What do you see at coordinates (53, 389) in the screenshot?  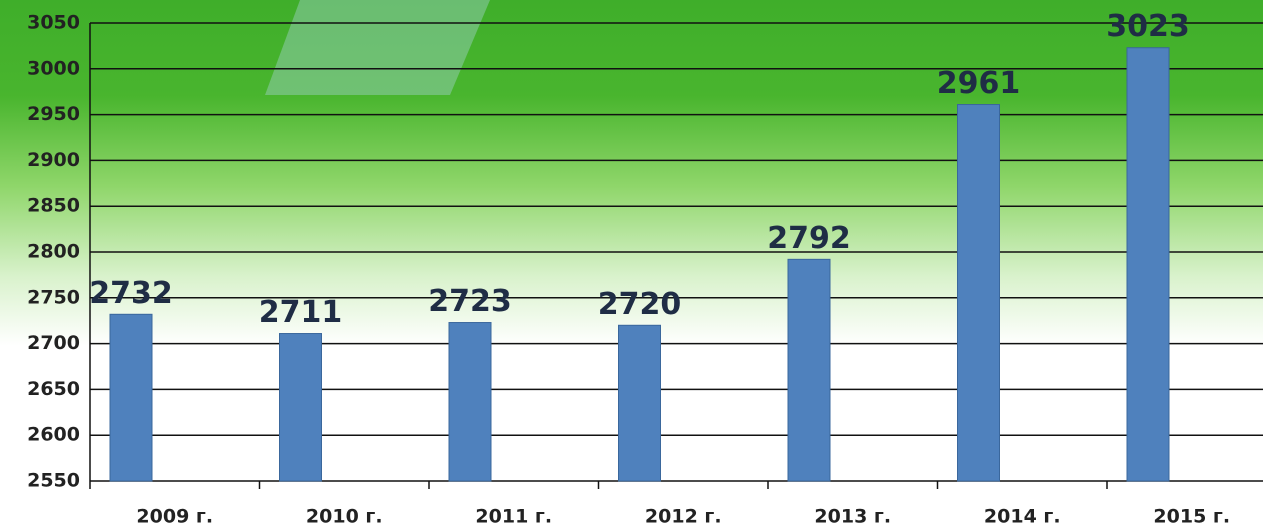 I see `y-tick-label: 2650` at bounding box center [53, 389].